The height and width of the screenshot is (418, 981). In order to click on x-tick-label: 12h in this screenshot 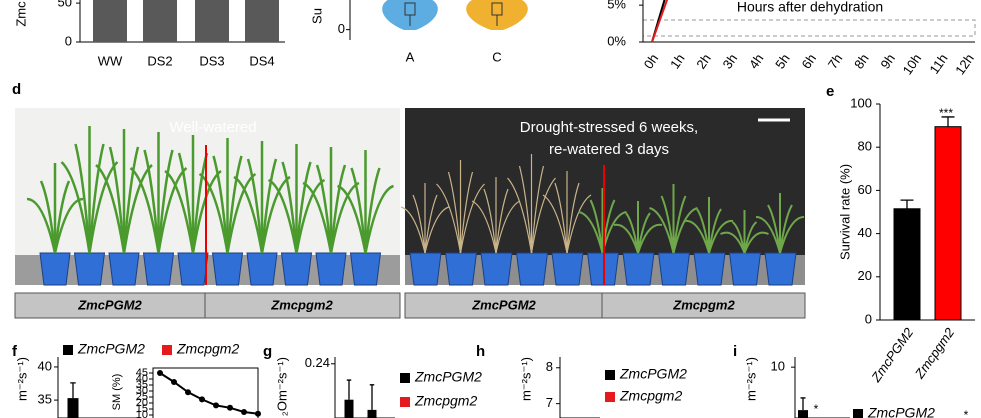, I will do `click(964, 64)`.